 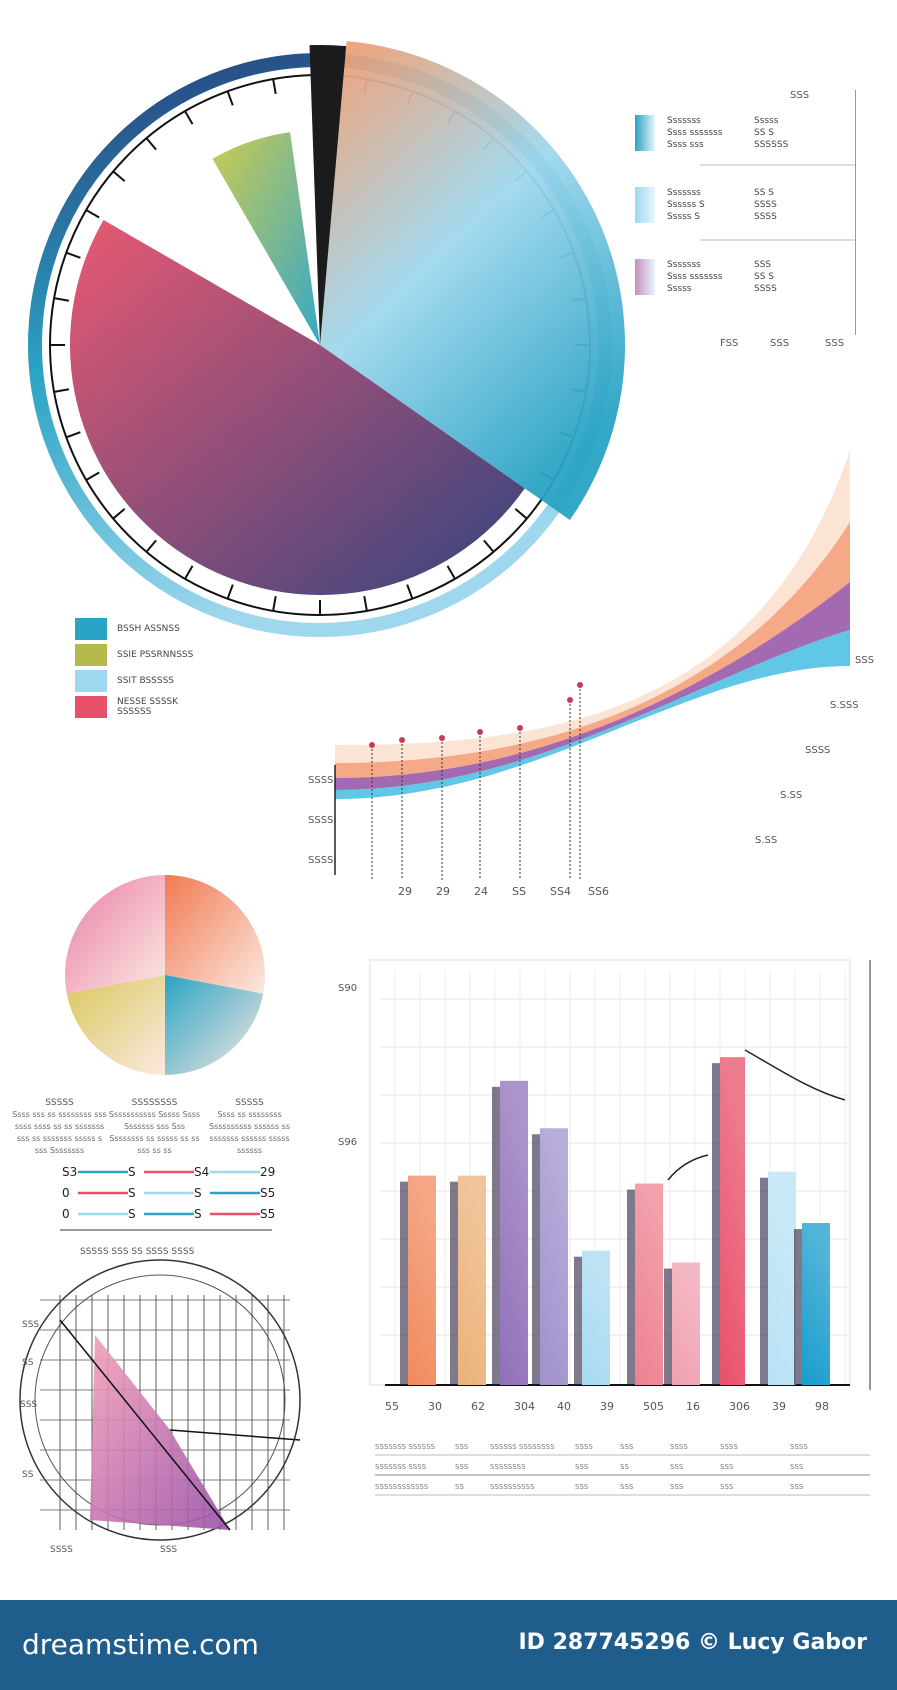 What do you see at coordinates (137, 1252) in the screenshot?
I see `polar-title: SSSSS SSS SS SSSS SSSS` at bounding box center [137, 1252].